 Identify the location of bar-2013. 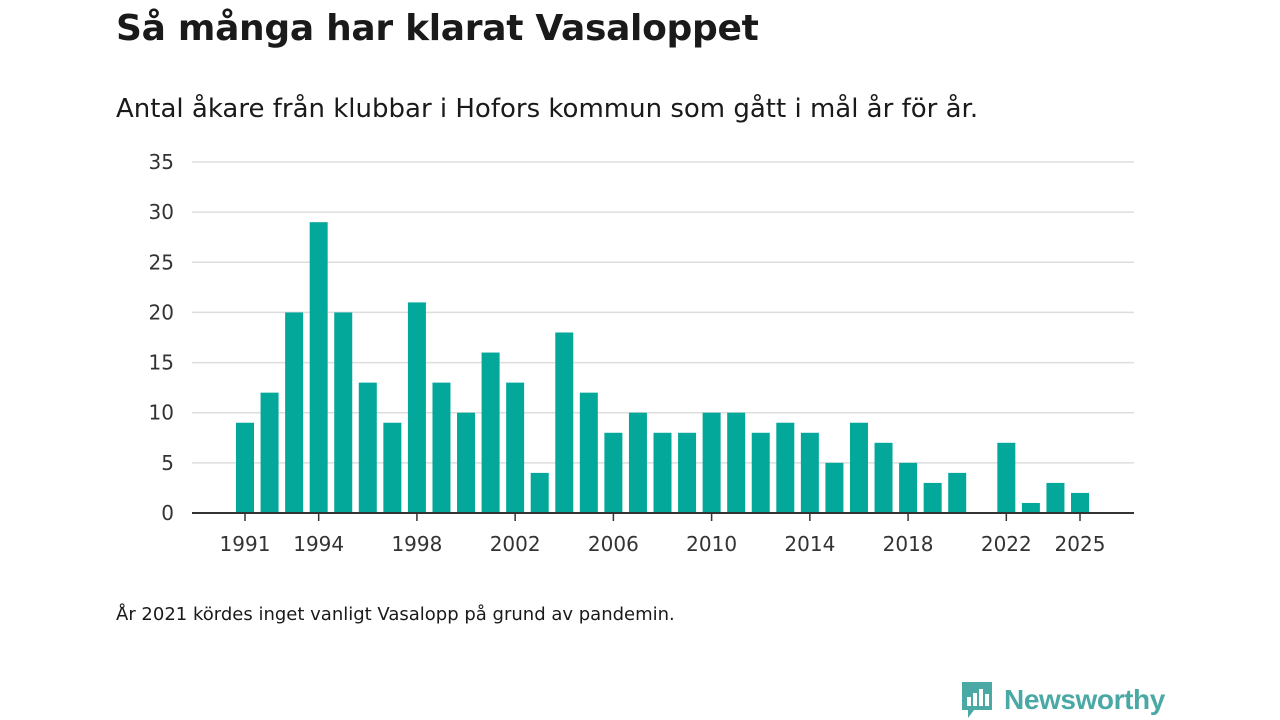
(785, 467).